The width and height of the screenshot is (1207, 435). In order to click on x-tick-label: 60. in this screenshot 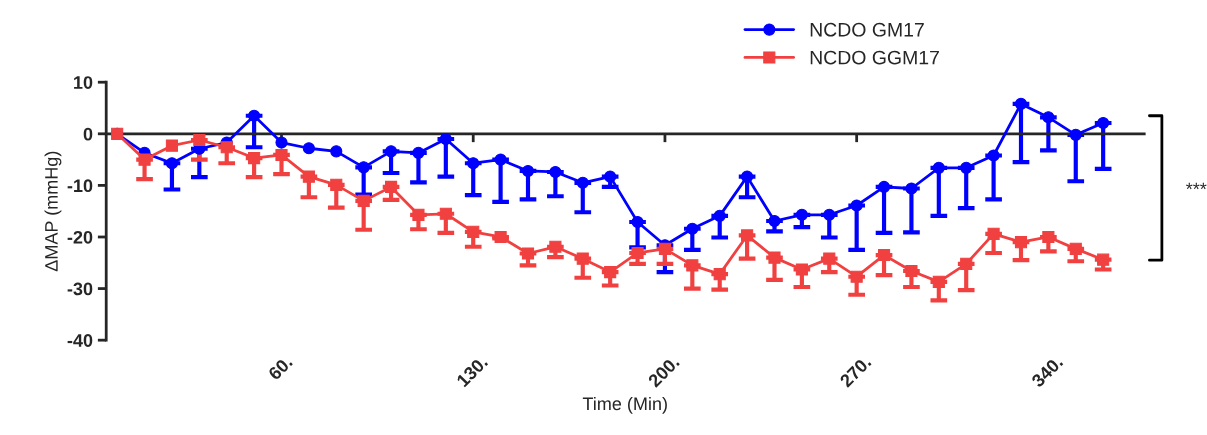, I will do `click(280, 368)`.